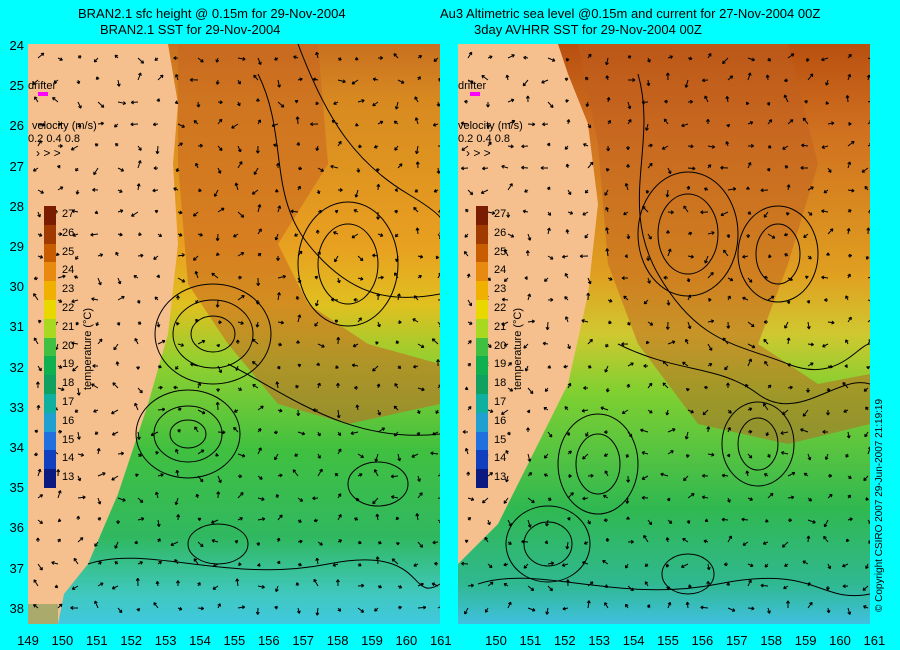 This screenshot has width=900, height=650. What do you see at coordinates (500, 214) in the screenshot?
I see `colorbar-tick-label: 27` at bounding box center [500, 214].